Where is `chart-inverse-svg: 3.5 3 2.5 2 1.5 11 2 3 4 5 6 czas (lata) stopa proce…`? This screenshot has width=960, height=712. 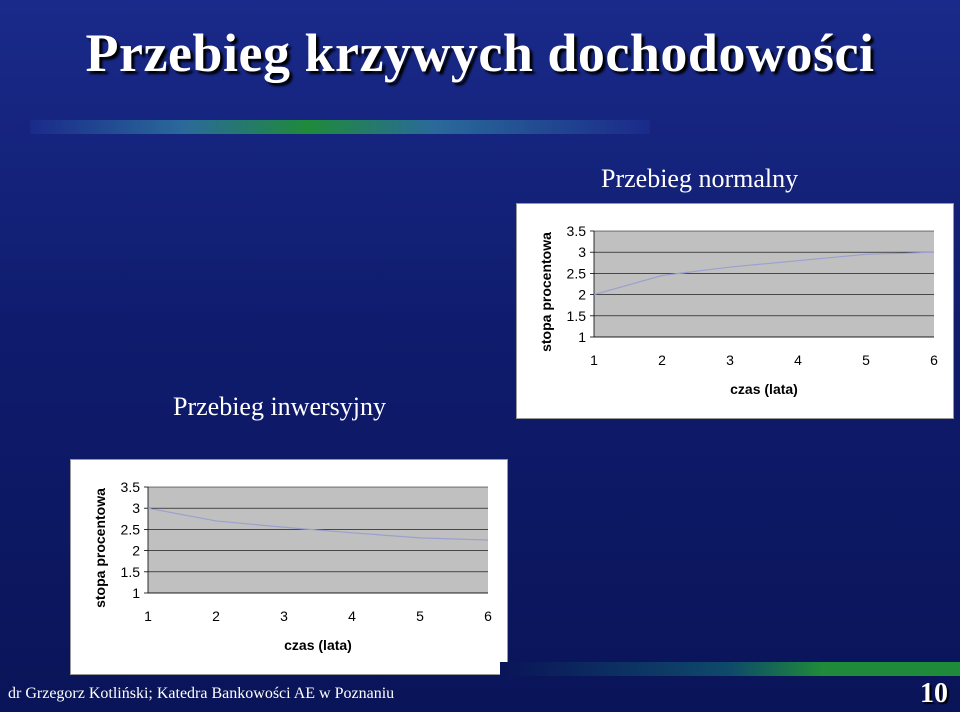
chart-inverse-svg: 3.5 3 2.5 2 1.5 11 2 3 4 5 6 czas (lata) stopa proce… is located at coordinates (292, 566).